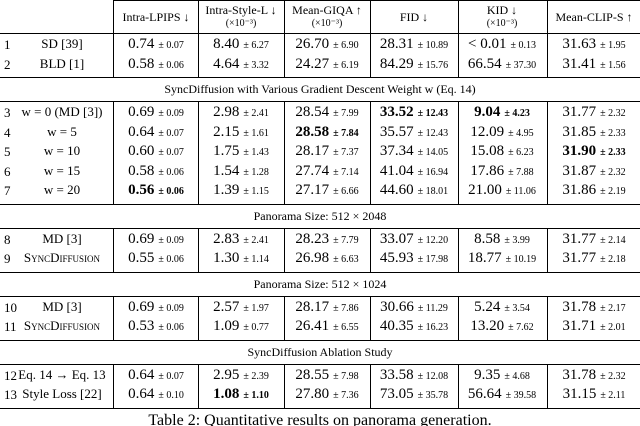  What do you see at coordinates (502, 190) in the screenshot?
I see `table-cell: 21.00 ± 11.06` at bounding box center [502, 190].